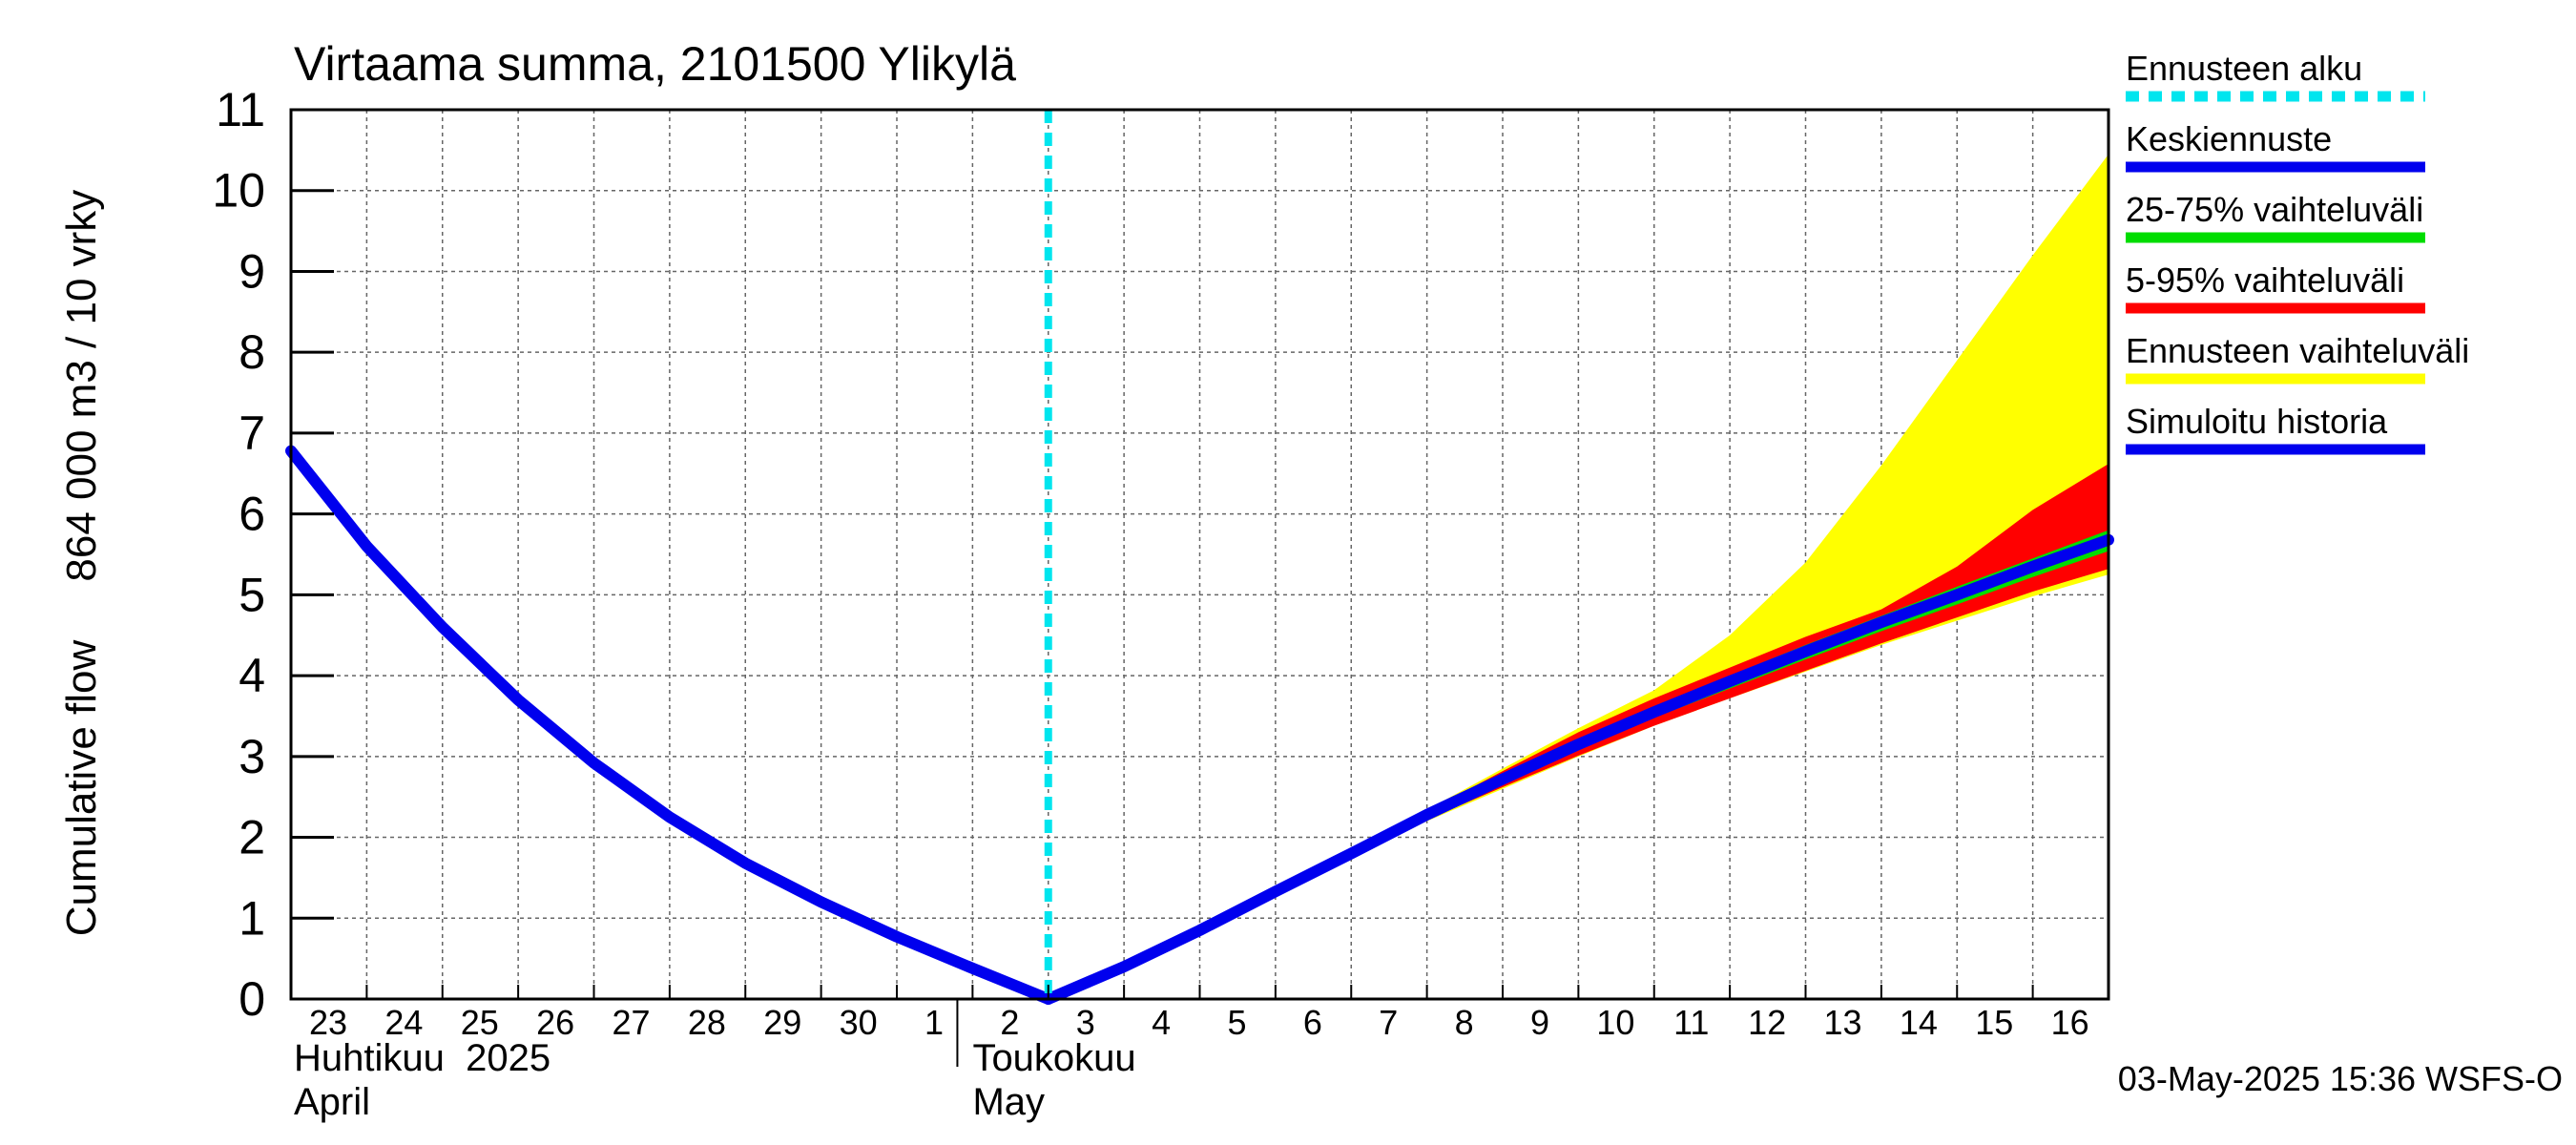  What do you see at coordinates (252, 594) in the screenshot?
I see `y-tick-label: 5` at bounding box center [252, 594].